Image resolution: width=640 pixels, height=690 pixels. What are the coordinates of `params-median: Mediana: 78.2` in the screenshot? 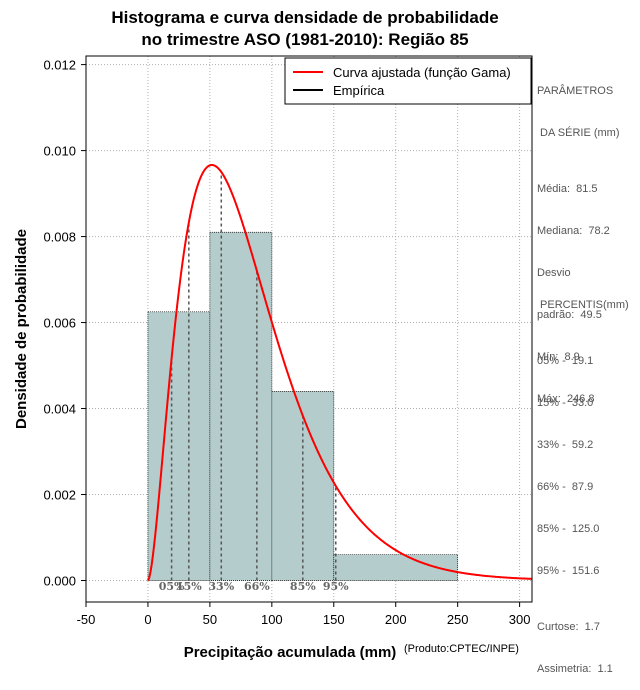 It's located at (573, 231).